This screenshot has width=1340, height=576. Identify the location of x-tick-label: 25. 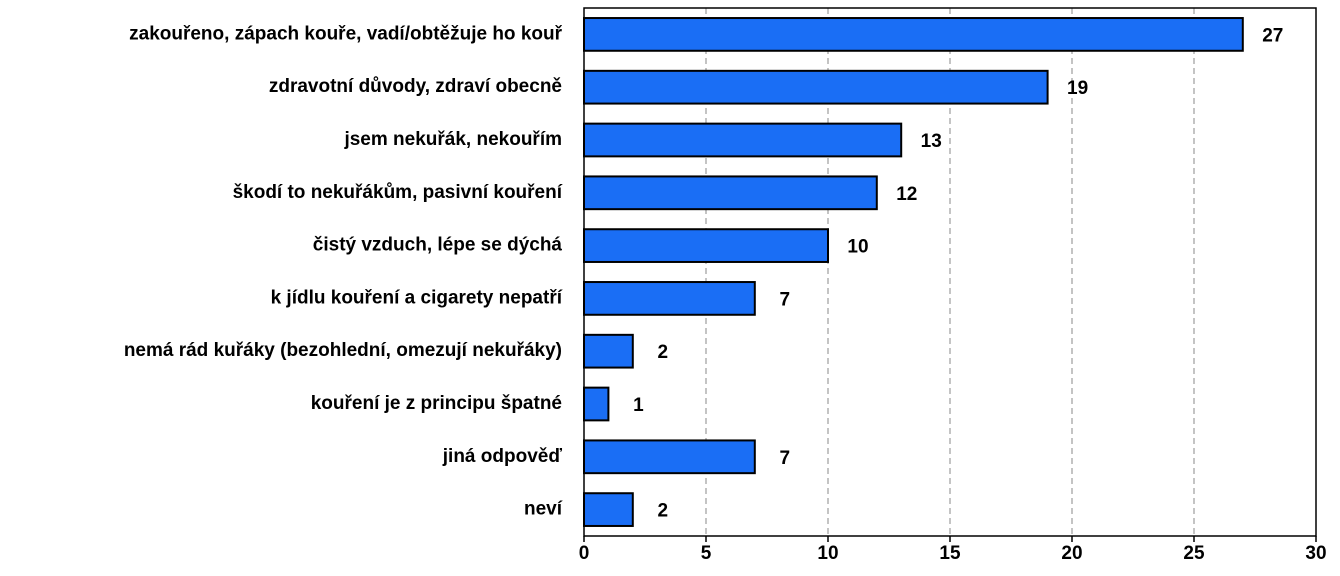
(1194, 553).